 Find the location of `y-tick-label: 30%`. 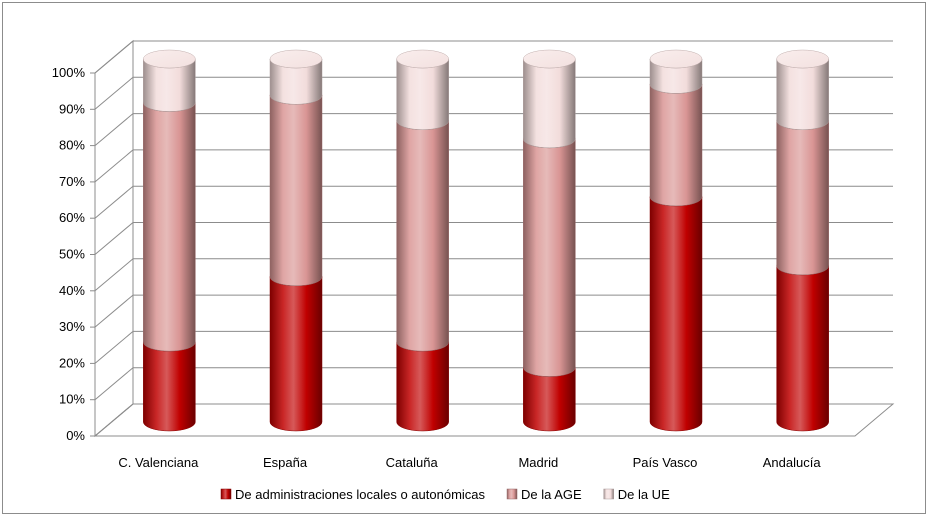

y-tick-label: 30% is located at coordinates (72, 326).